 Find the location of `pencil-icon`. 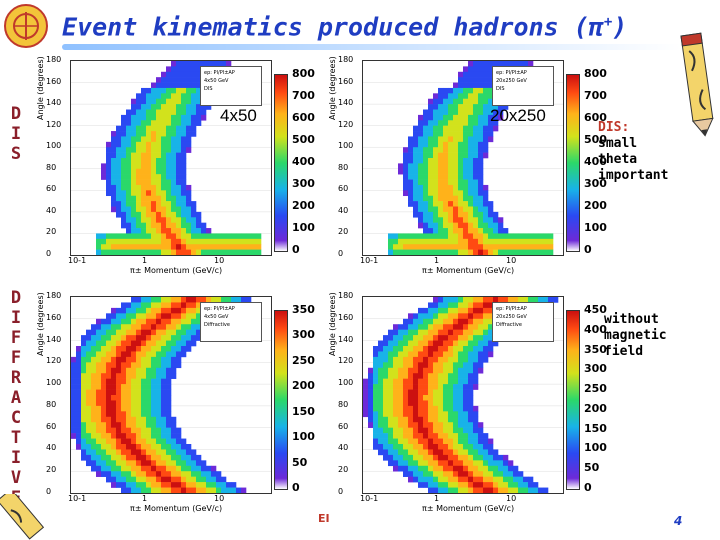

pencil-icon is located at coordinates (22, 517).